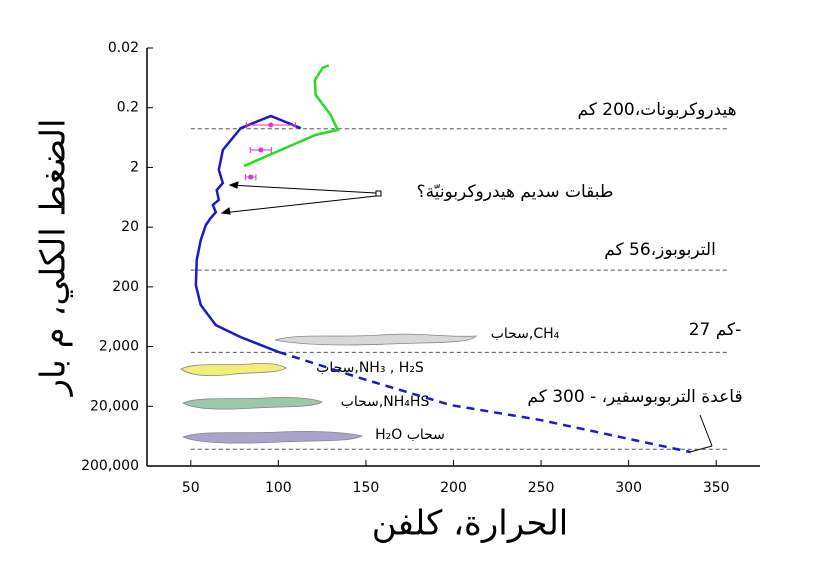 This screenshot has width=820, height=585. What do you see at coordinates (628, 488) in the screenshot?
I see `x-tick-label: 300` at bounding box center [628, 488].